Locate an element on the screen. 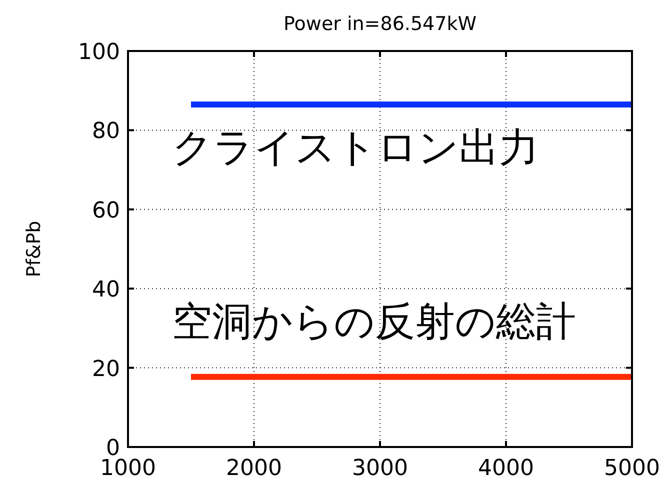  x-tick-label: 4000 is located at coordinates (506, 468).